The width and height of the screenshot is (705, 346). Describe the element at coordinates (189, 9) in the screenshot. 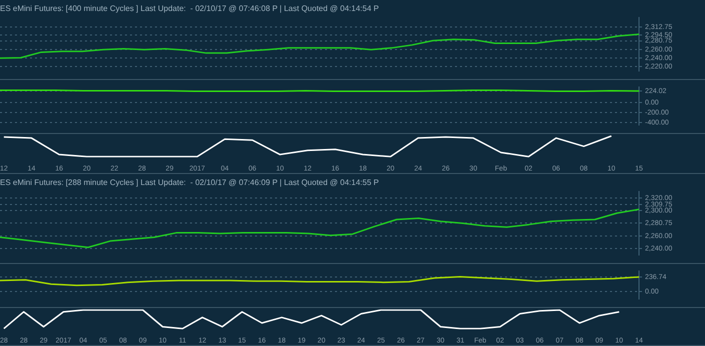

I see `chart-title: ES eMini Futures: [400 minute Cycles ] Last Update: - 02/10/17 @ 07:46:08 P | Last Quoted @ 04:14:54 P` at that location.